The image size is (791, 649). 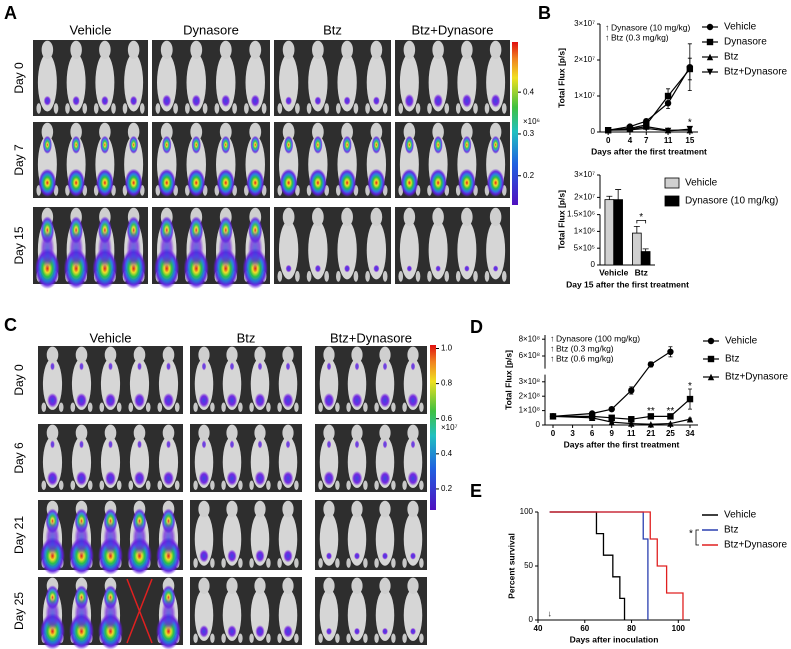 What do you see at coordinates (19, 611) in the screenshot?
I see `row-label: Day 25` at bounding box center [19, 611].